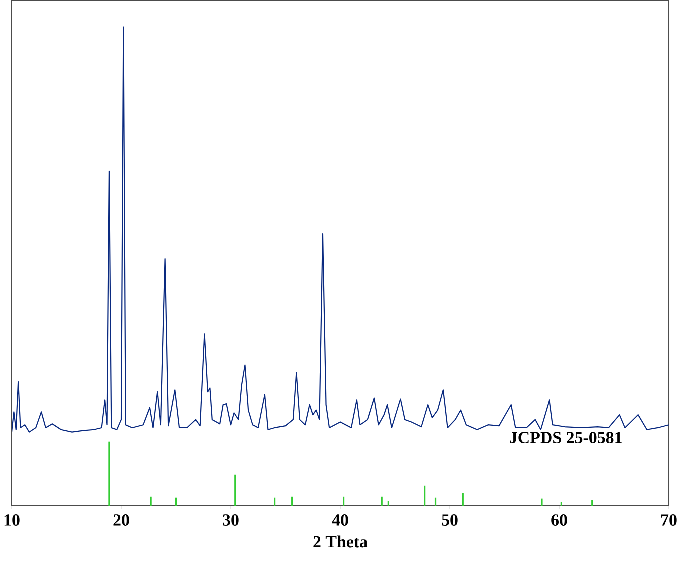 The height and width of the screenshot is (561, 683). I want to click on x-tick-label: 70, so click(669, 520).